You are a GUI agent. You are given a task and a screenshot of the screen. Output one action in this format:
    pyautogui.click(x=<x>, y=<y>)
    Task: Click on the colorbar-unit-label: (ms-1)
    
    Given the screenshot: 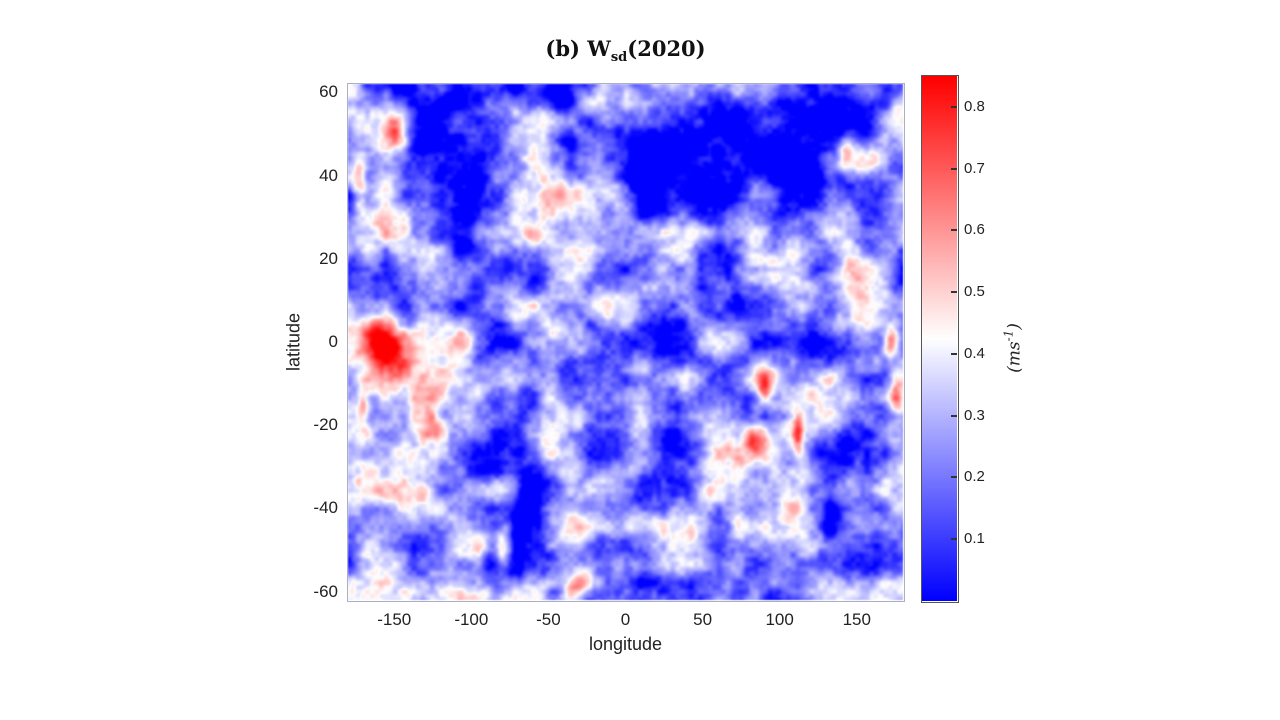 What is the action you would take?
    pyautogui.click(x=1013, y=348)
    